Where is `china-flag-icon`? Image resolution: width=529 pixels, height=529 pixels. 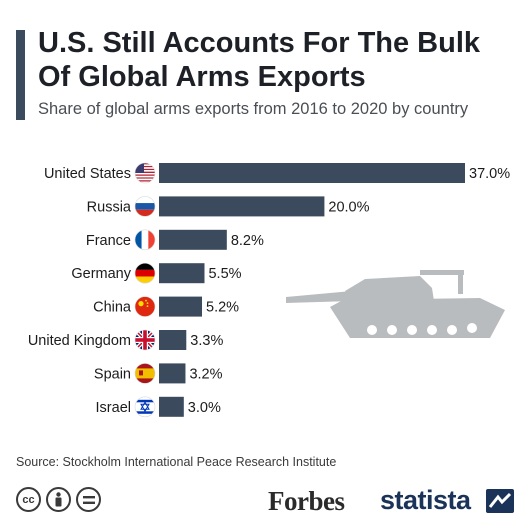 china-flag-icon is located at coordinates (145, 306).